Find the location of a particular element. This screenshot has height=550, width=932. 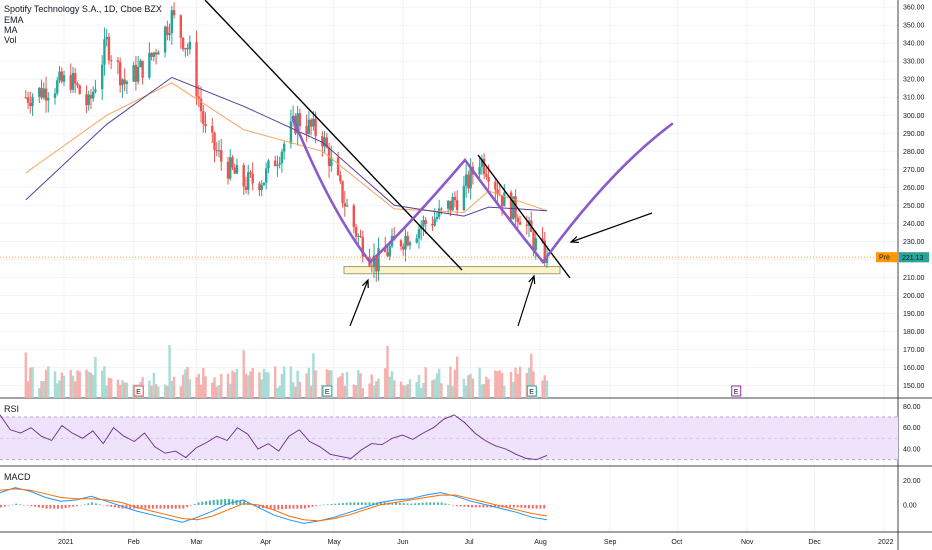

price-tick-label: 190.00 is located at coordinates (914, 314).